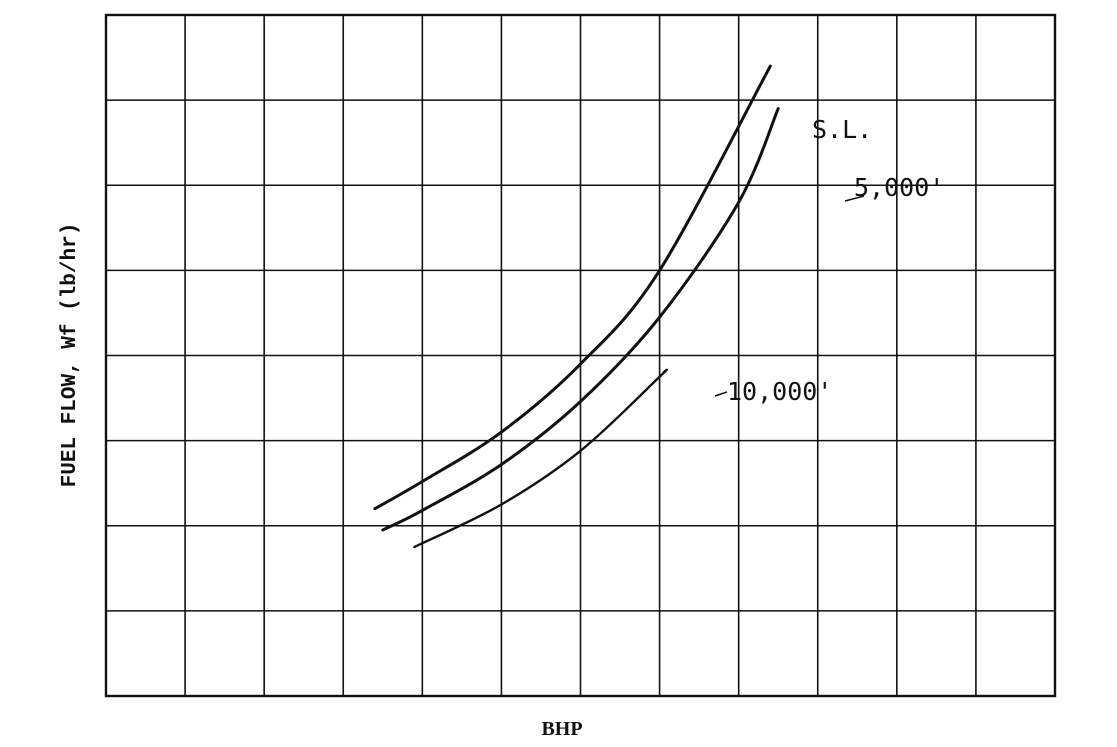  Describe the element at coordinates (721, 394) in the screenshot. I see `series-label-leader-10000-ft` at that location.